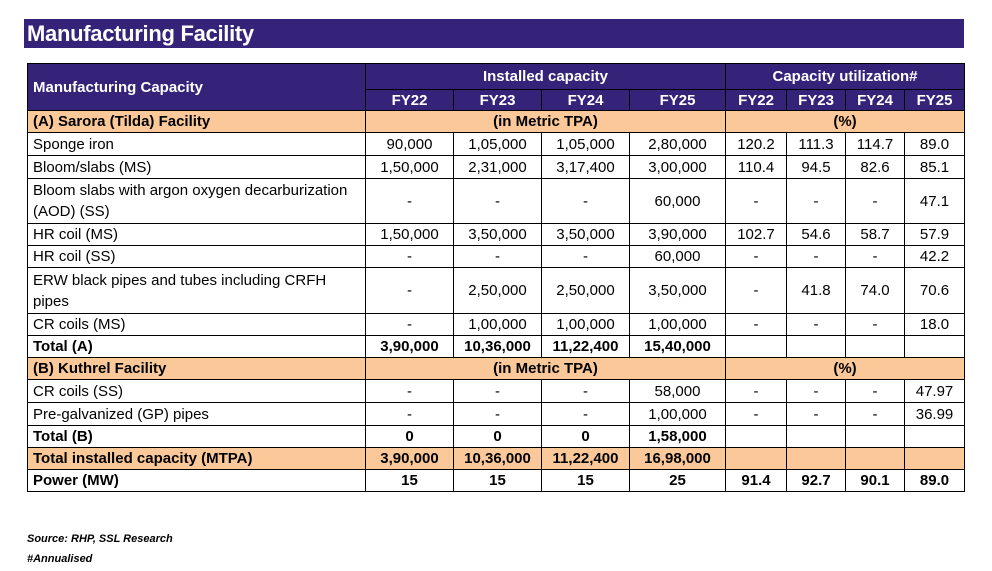 The image size is (992, 571). I want to click on section-label: (B) Kuthrel Facility, so click(196, 368).